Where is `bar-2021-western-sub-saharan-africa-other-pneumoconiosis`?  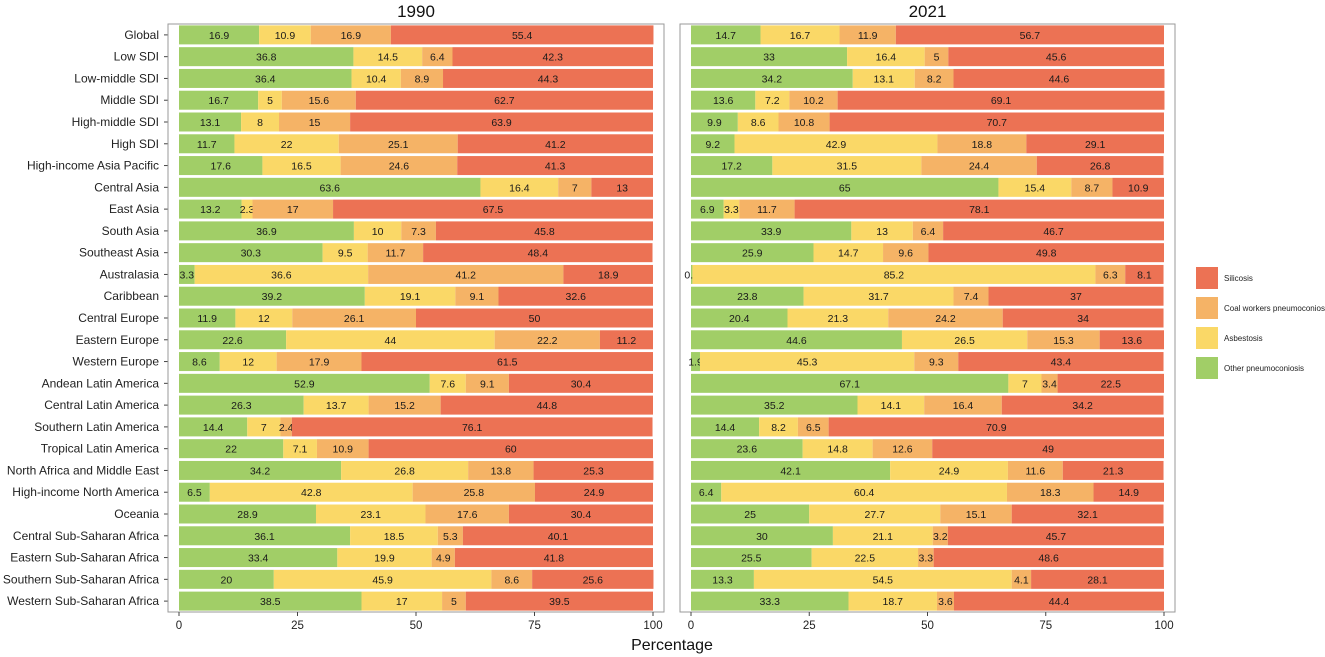 bar-2021-western-sub-saharan-africa-other-pneumoconiosis is located at coordinates (770, 601).